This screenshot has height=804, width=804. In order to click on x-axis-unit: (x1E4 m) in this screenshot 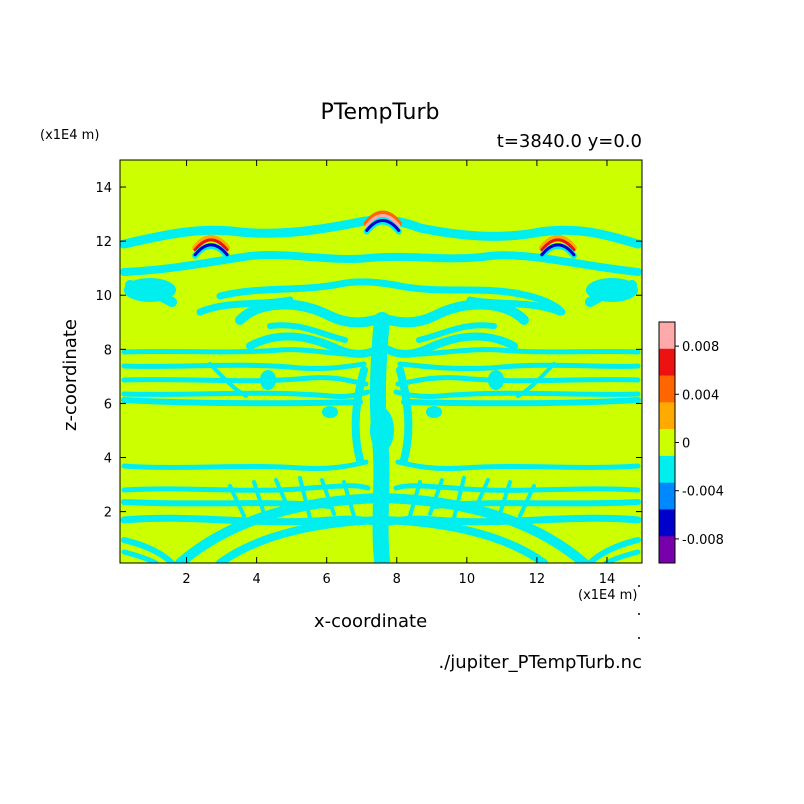, I will do `click(608, 595)`.